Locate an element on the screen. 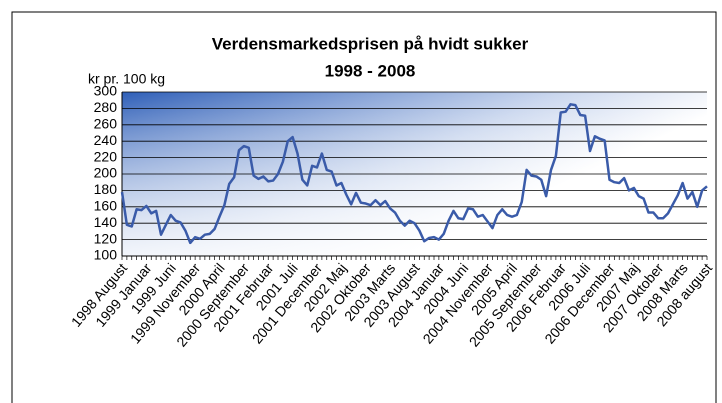 The width and height of the screenshot is (722, 403). y-tick-label: 280 is located at coordinates (106, 107).